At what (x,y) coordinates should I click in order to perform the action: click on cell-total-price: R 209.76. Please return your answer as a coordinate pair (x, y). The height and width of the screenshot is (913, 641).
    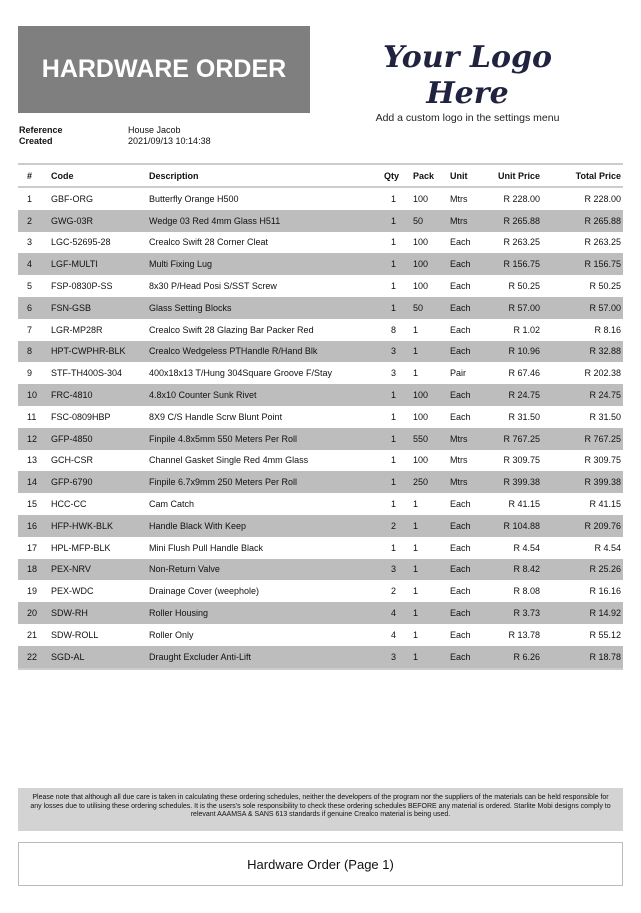
    Looking at the image, I should click on (602, 525).